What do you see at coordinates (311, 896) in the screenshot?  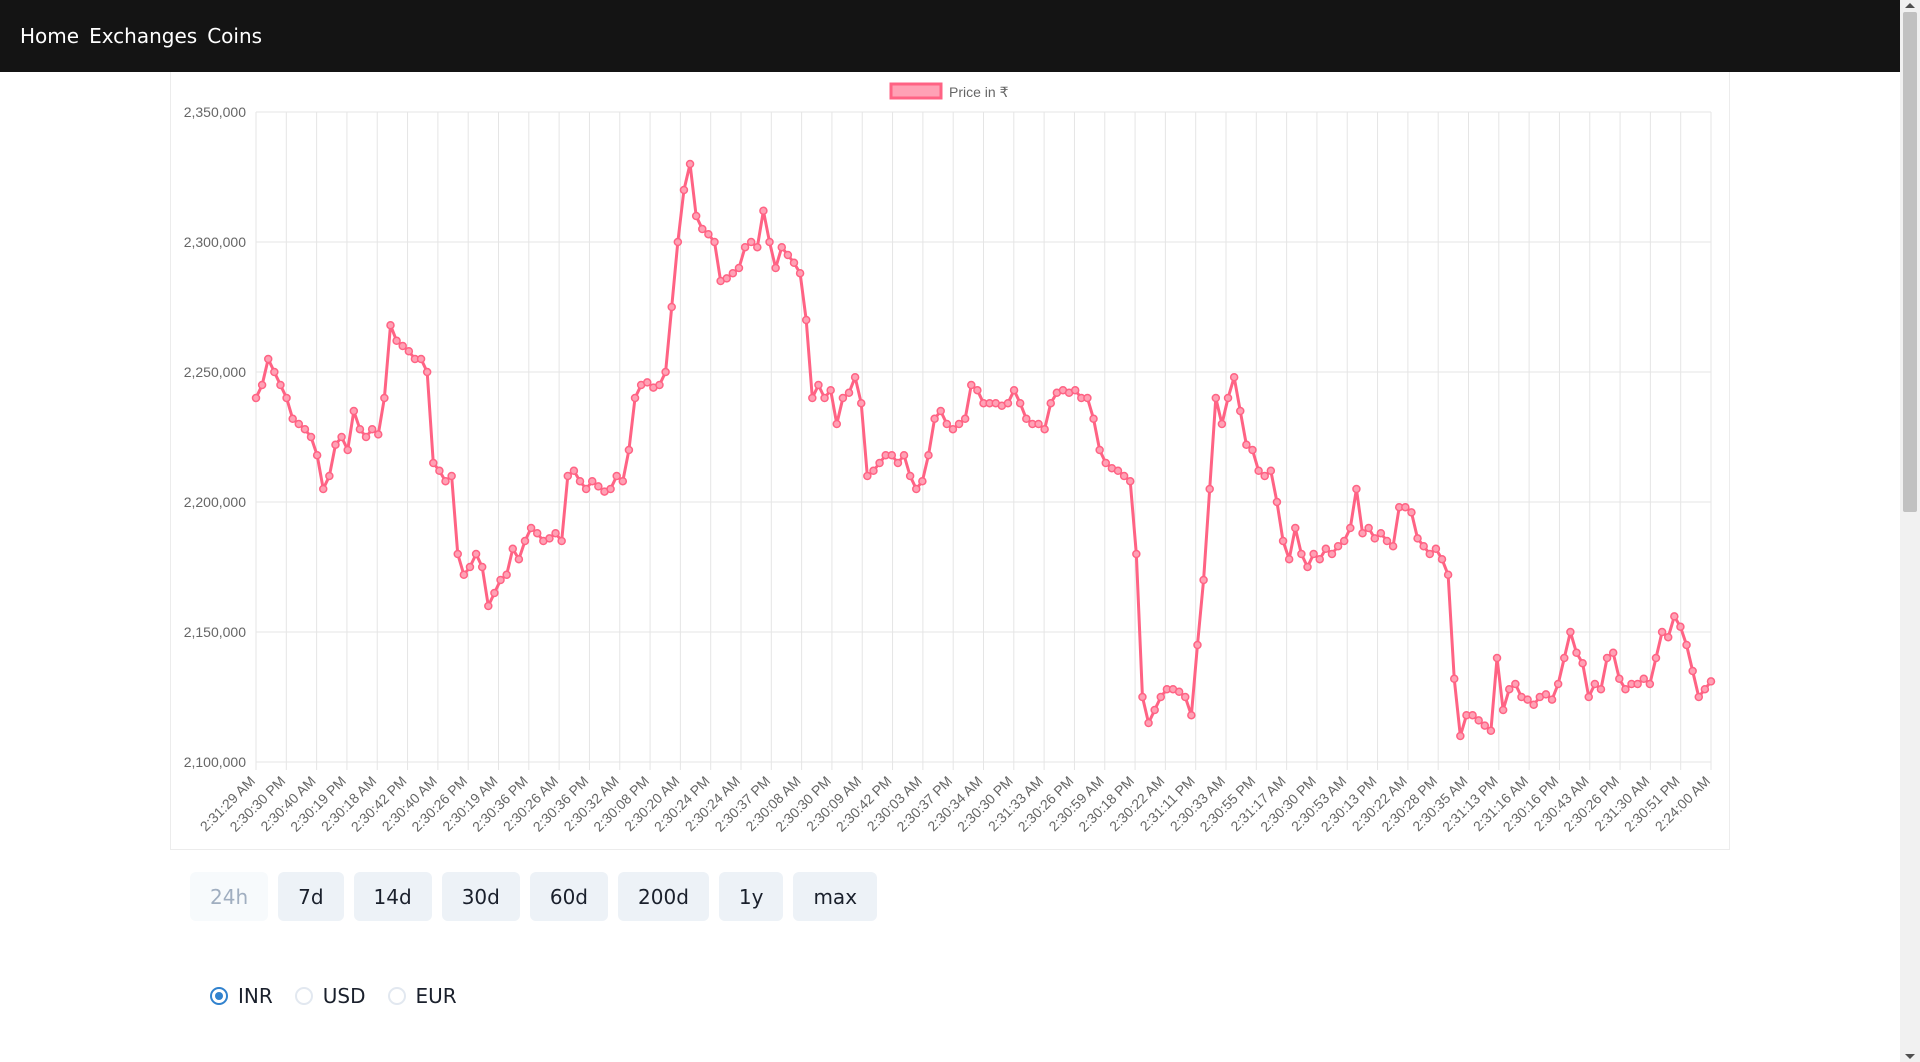 I see `range-button-7d: 7d` at bounding box center [311, 896].